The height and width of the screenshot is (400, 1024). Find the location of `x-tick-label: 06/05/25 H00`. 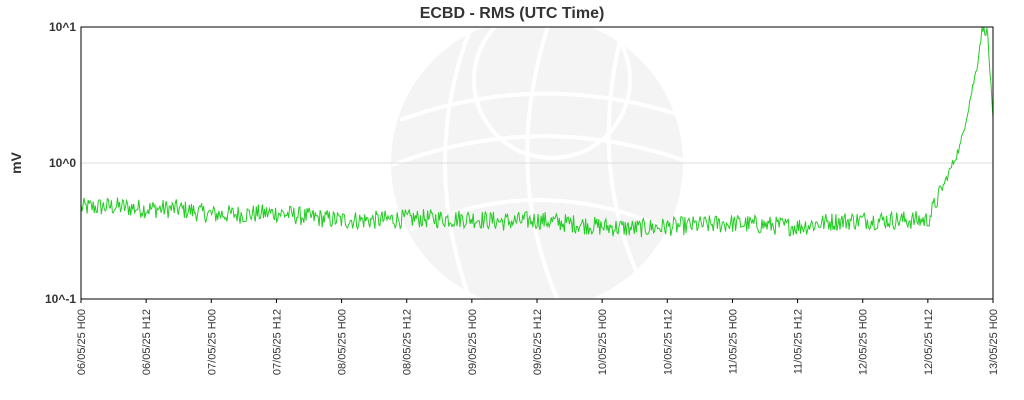

x-tick-label: 06/05/25 H00 is located at coordinates (82, 342).